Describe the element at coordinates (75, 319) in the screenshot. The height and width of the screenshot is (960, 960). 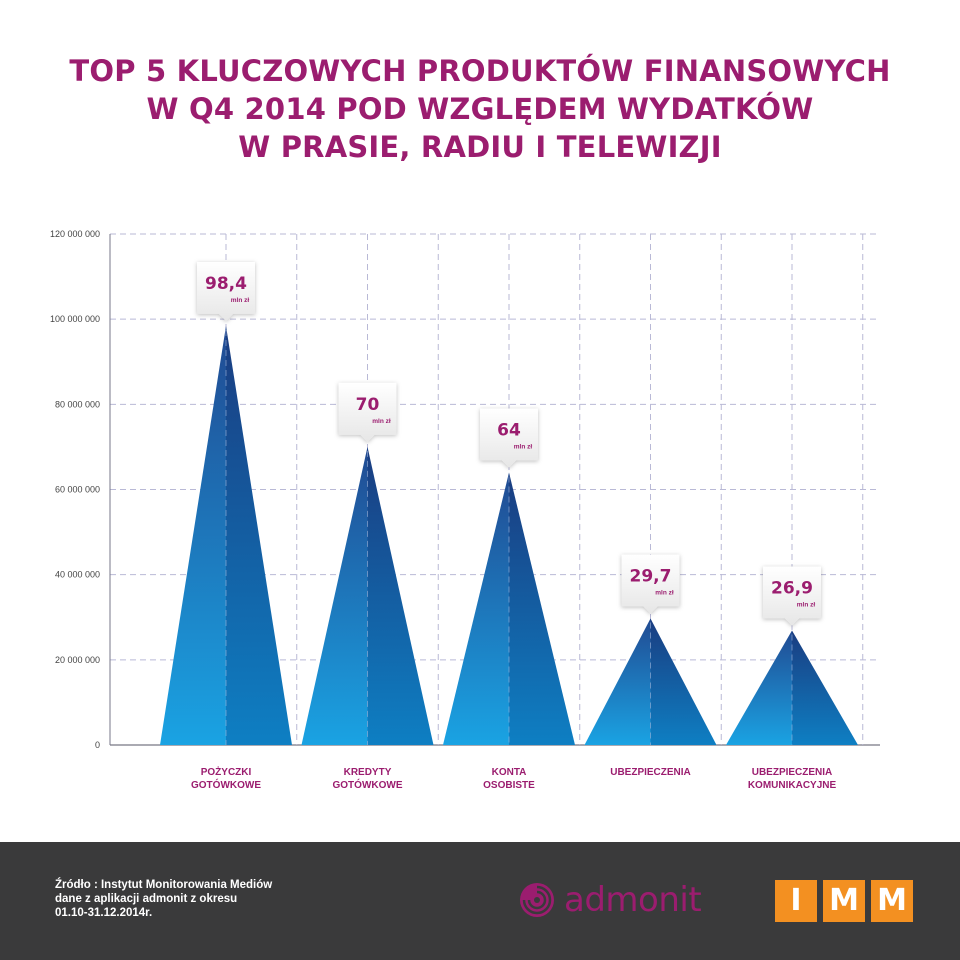
I see `y-tick-label: 100 000 000` at that location.